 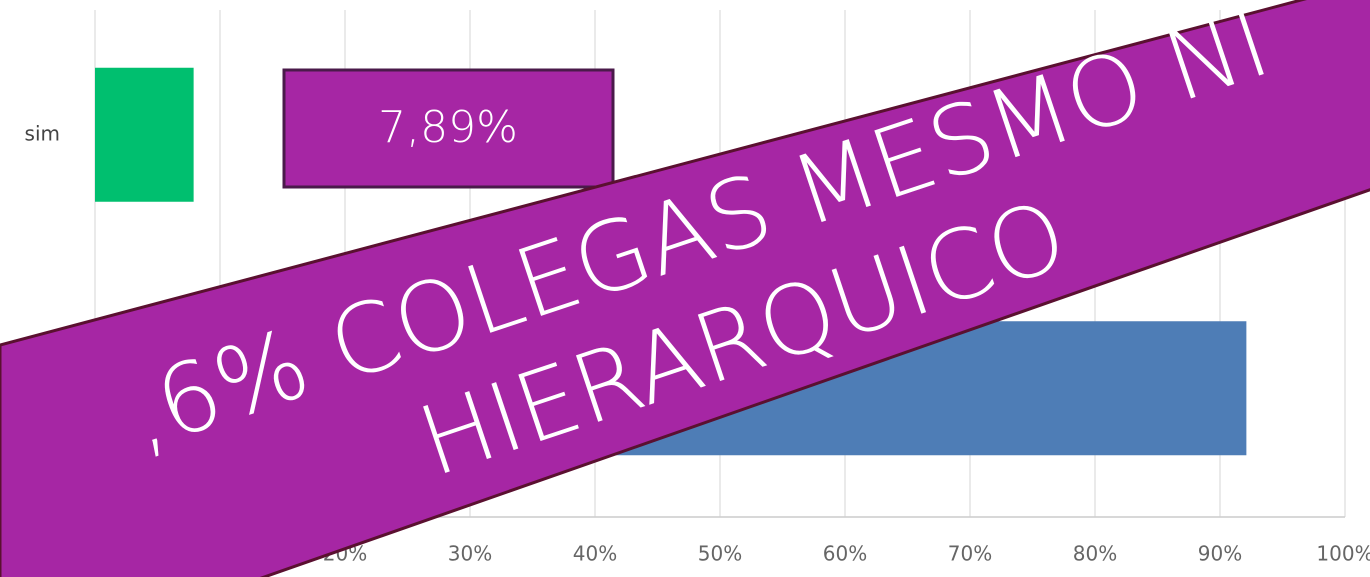 What do you see at coordinates (1220, 554) in the screenshot?
I see `x-tick-label: 90%` at bounding box center [1220, 554].